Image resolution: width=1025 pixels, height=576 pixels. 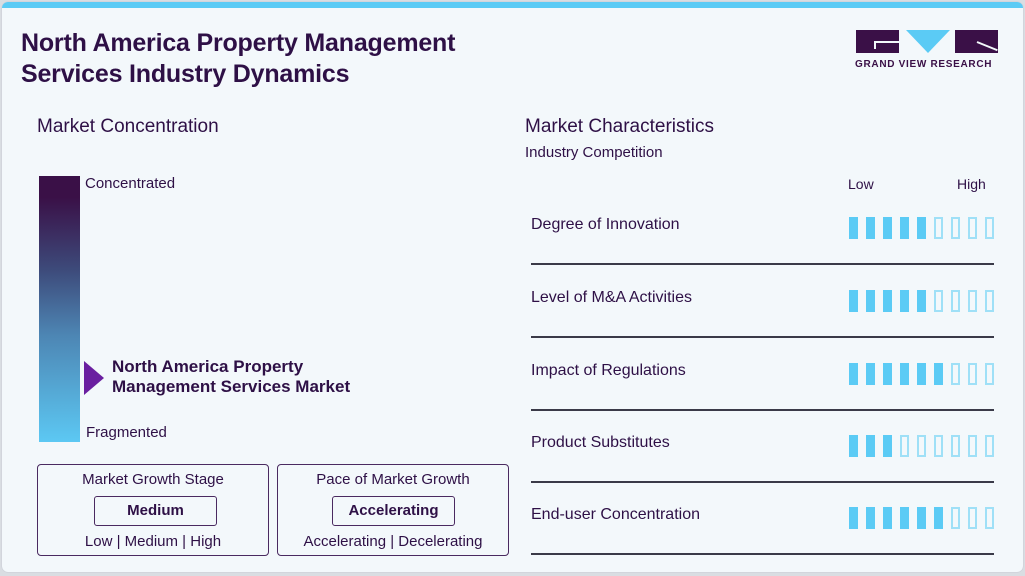 What do you see at coordinates (594, 152) in the screenshot?
I see `industry-competition-subtitle: Industry Competition` at bounding box center [594, 152].